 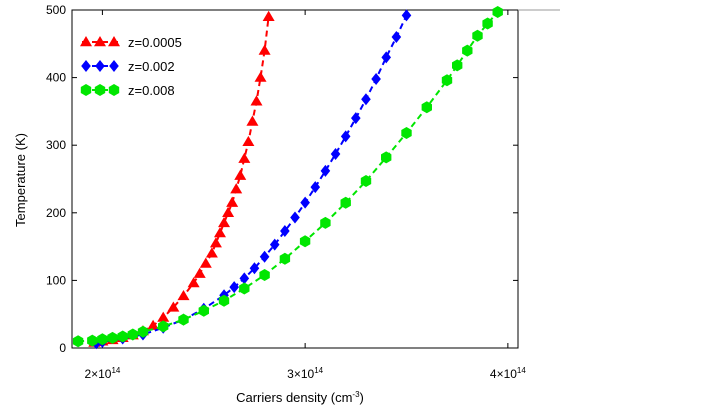 What do you see at coordinates (300, 397) in the screenshot?
I see `x-axis-title: Carriers density (cm-3)` at bounding box center [300, 397].